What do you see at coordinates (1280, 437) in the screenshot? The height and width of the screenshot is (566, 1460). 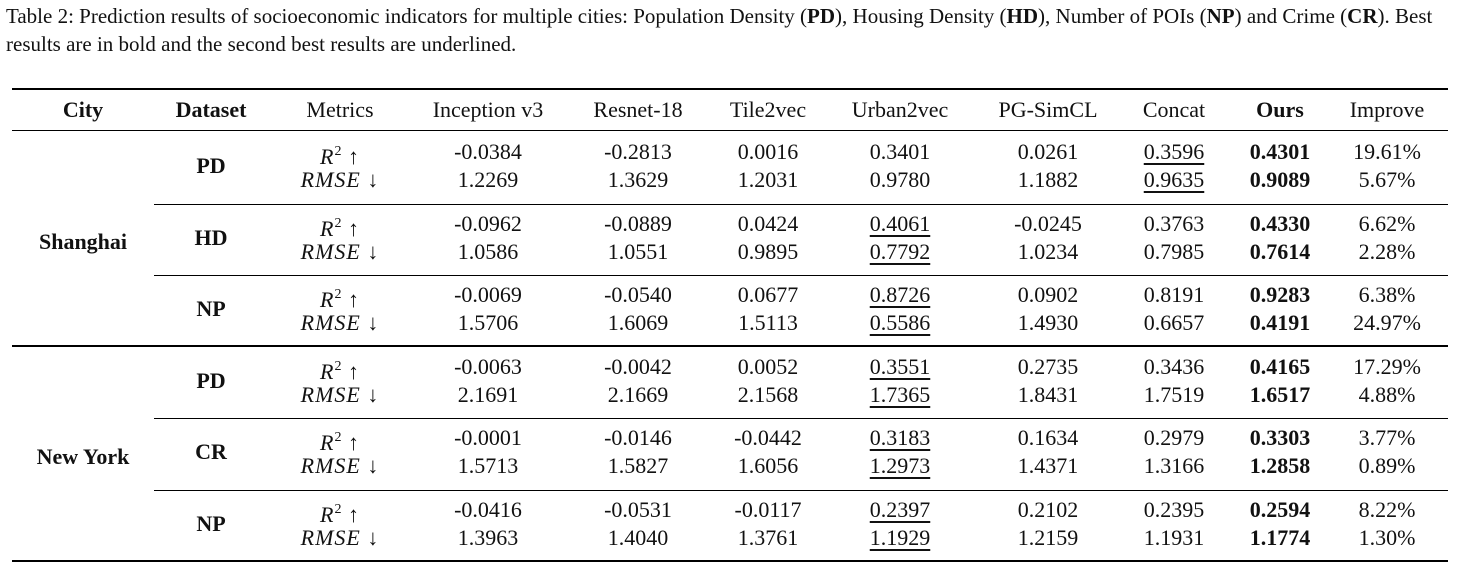 I see `table-cell: 0.3303` at bounding box center [1280, 437].